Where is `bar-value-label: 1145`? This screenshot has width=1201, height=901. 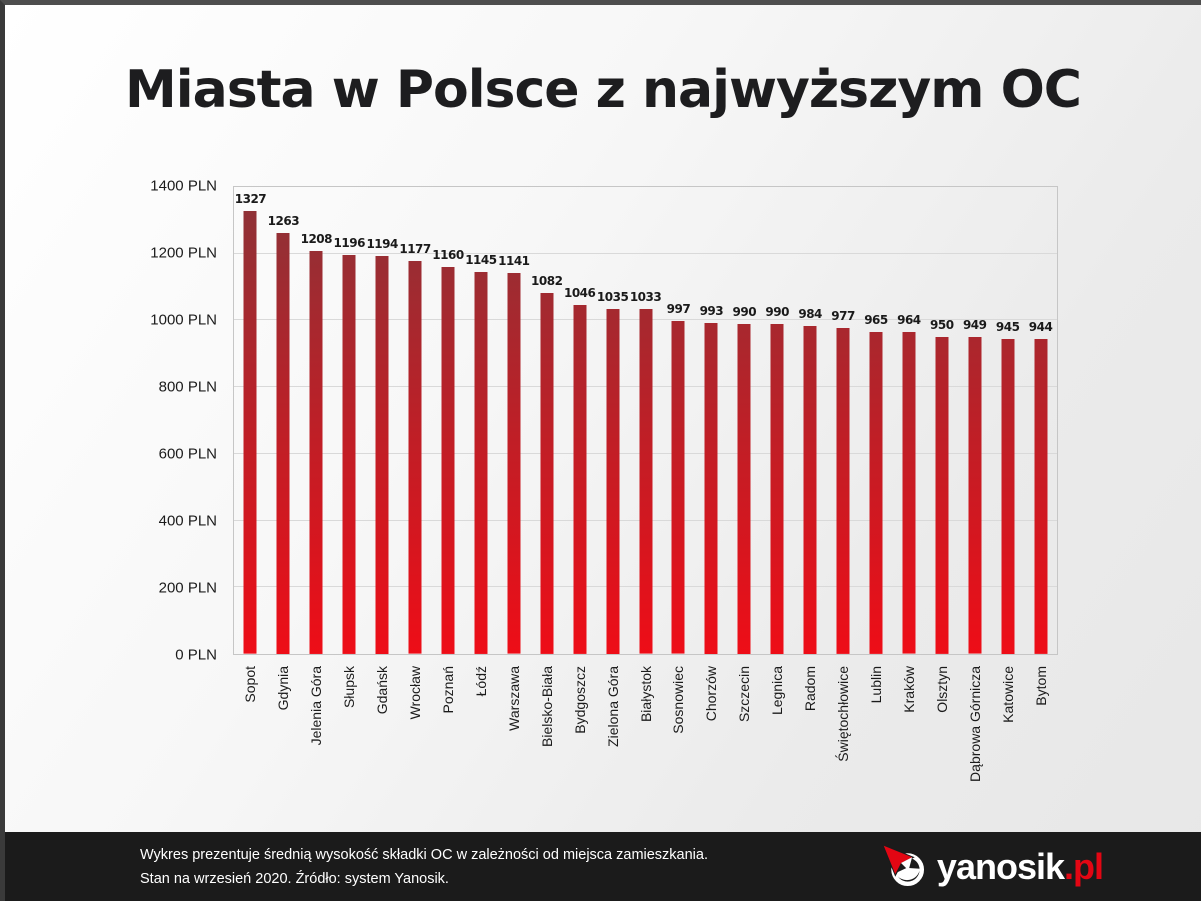 bar-value-label: 1145 is located at coordinates (481, 260).